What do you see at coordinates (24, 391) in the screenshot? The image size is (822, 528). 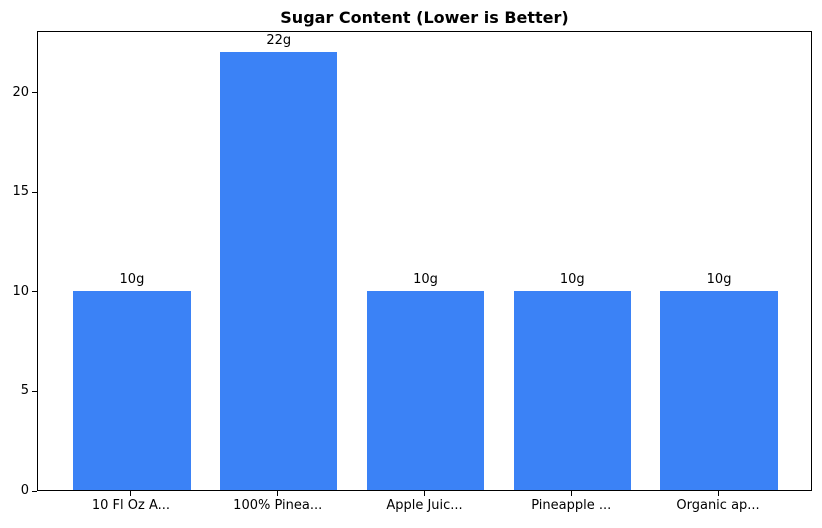 I see `y-tick-label: 5` at bounding box center [24, 391].